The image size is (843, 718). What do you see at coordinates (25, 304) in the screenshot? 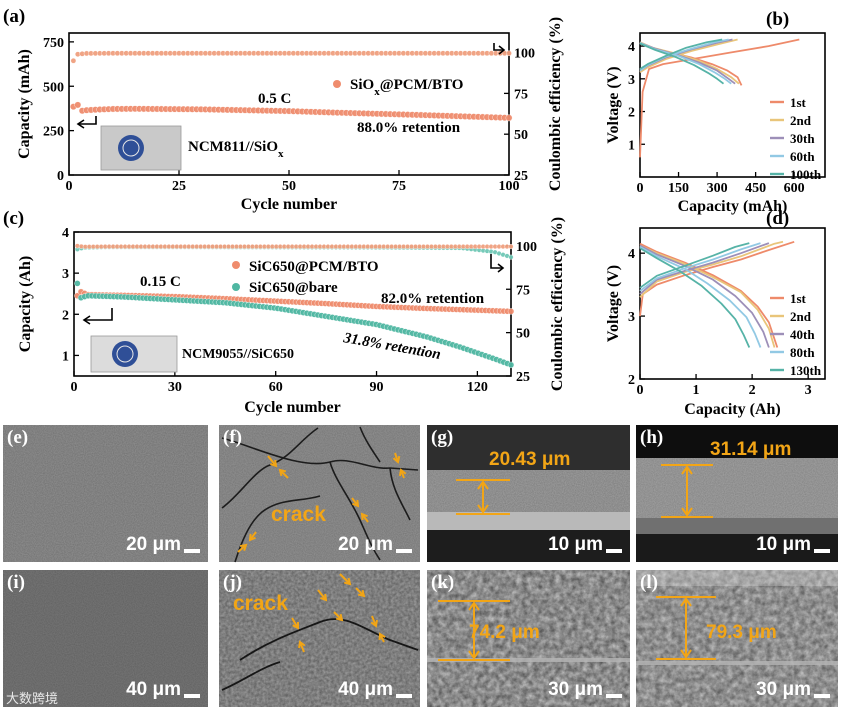
I see `y-axis-label: Capacity (Ah)` at bounding box center [25, 304].